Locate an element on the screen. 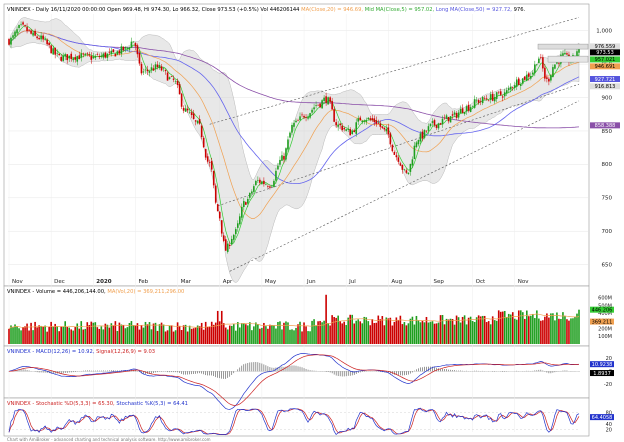  signal-line is located at coordinates (294, 380).